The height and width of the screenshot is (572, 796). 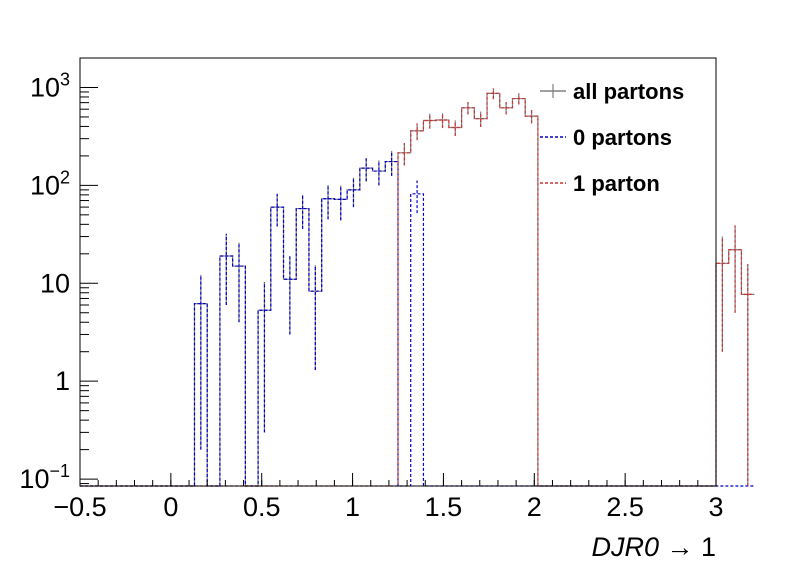 What do you see at coordinates (79, 507) in the screenshot?
I see `x-tick-label: −0.5` at bounding box center [79, 507].